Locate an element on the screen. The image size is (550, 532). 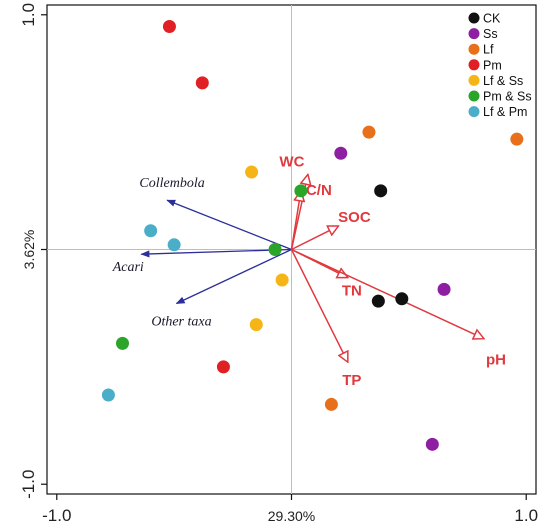
env-label: pH is located at coordinates (496, 360).